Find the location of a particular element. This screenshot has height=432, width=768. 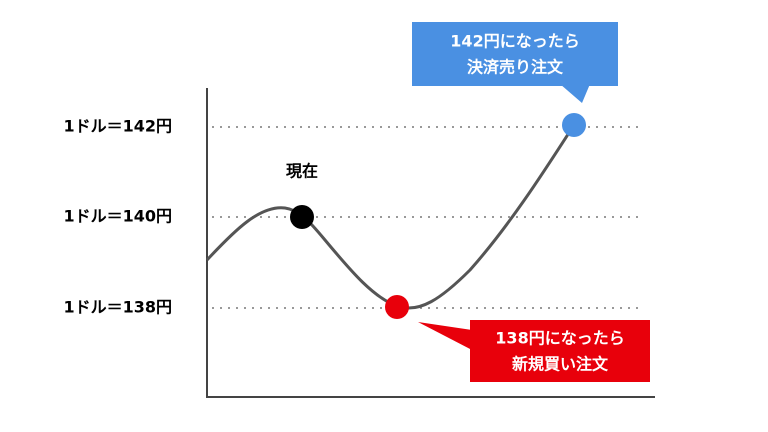

callout-text: 新規買い注文 is located at coordinates (560, 364).